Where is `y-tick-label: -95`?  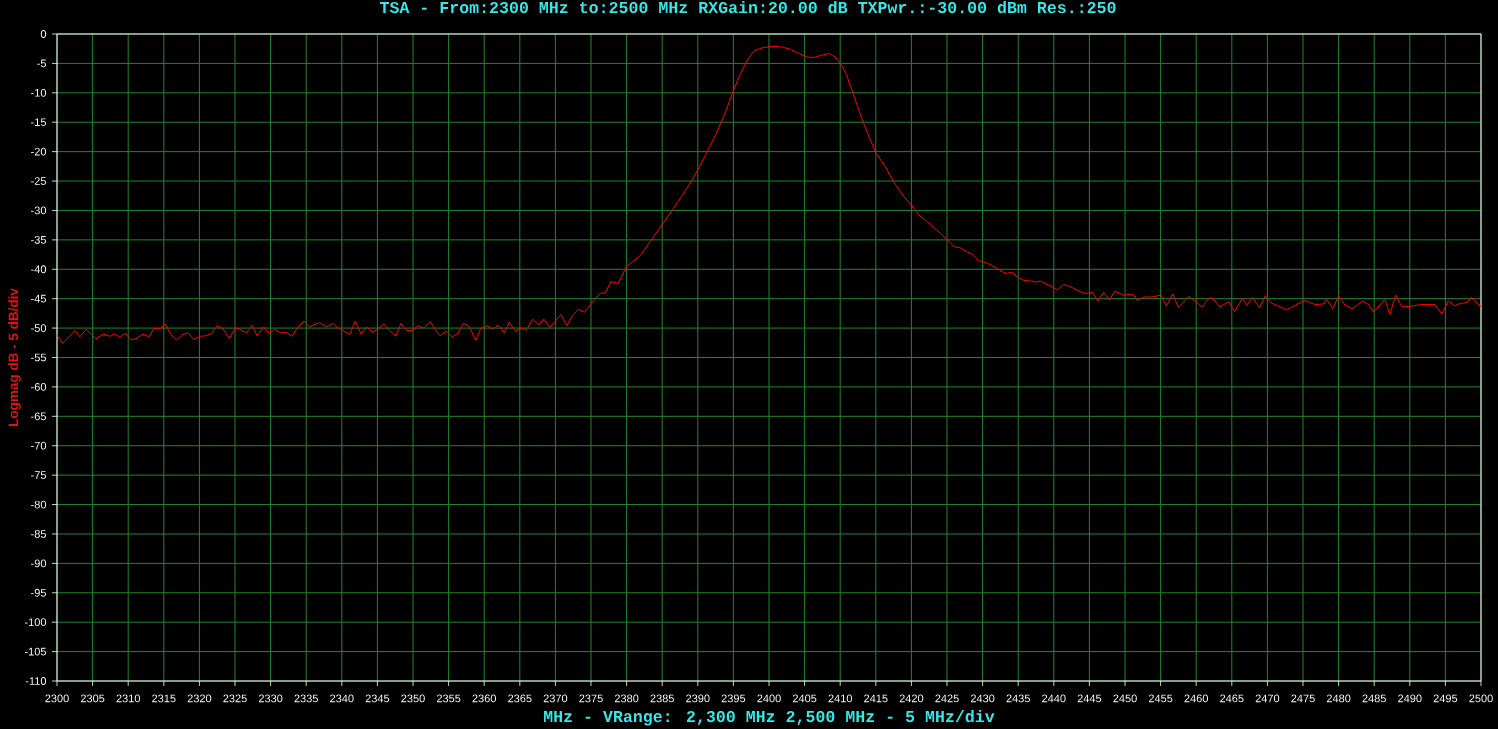
y-tick-label: -95 is located at coordinates (39, 592).